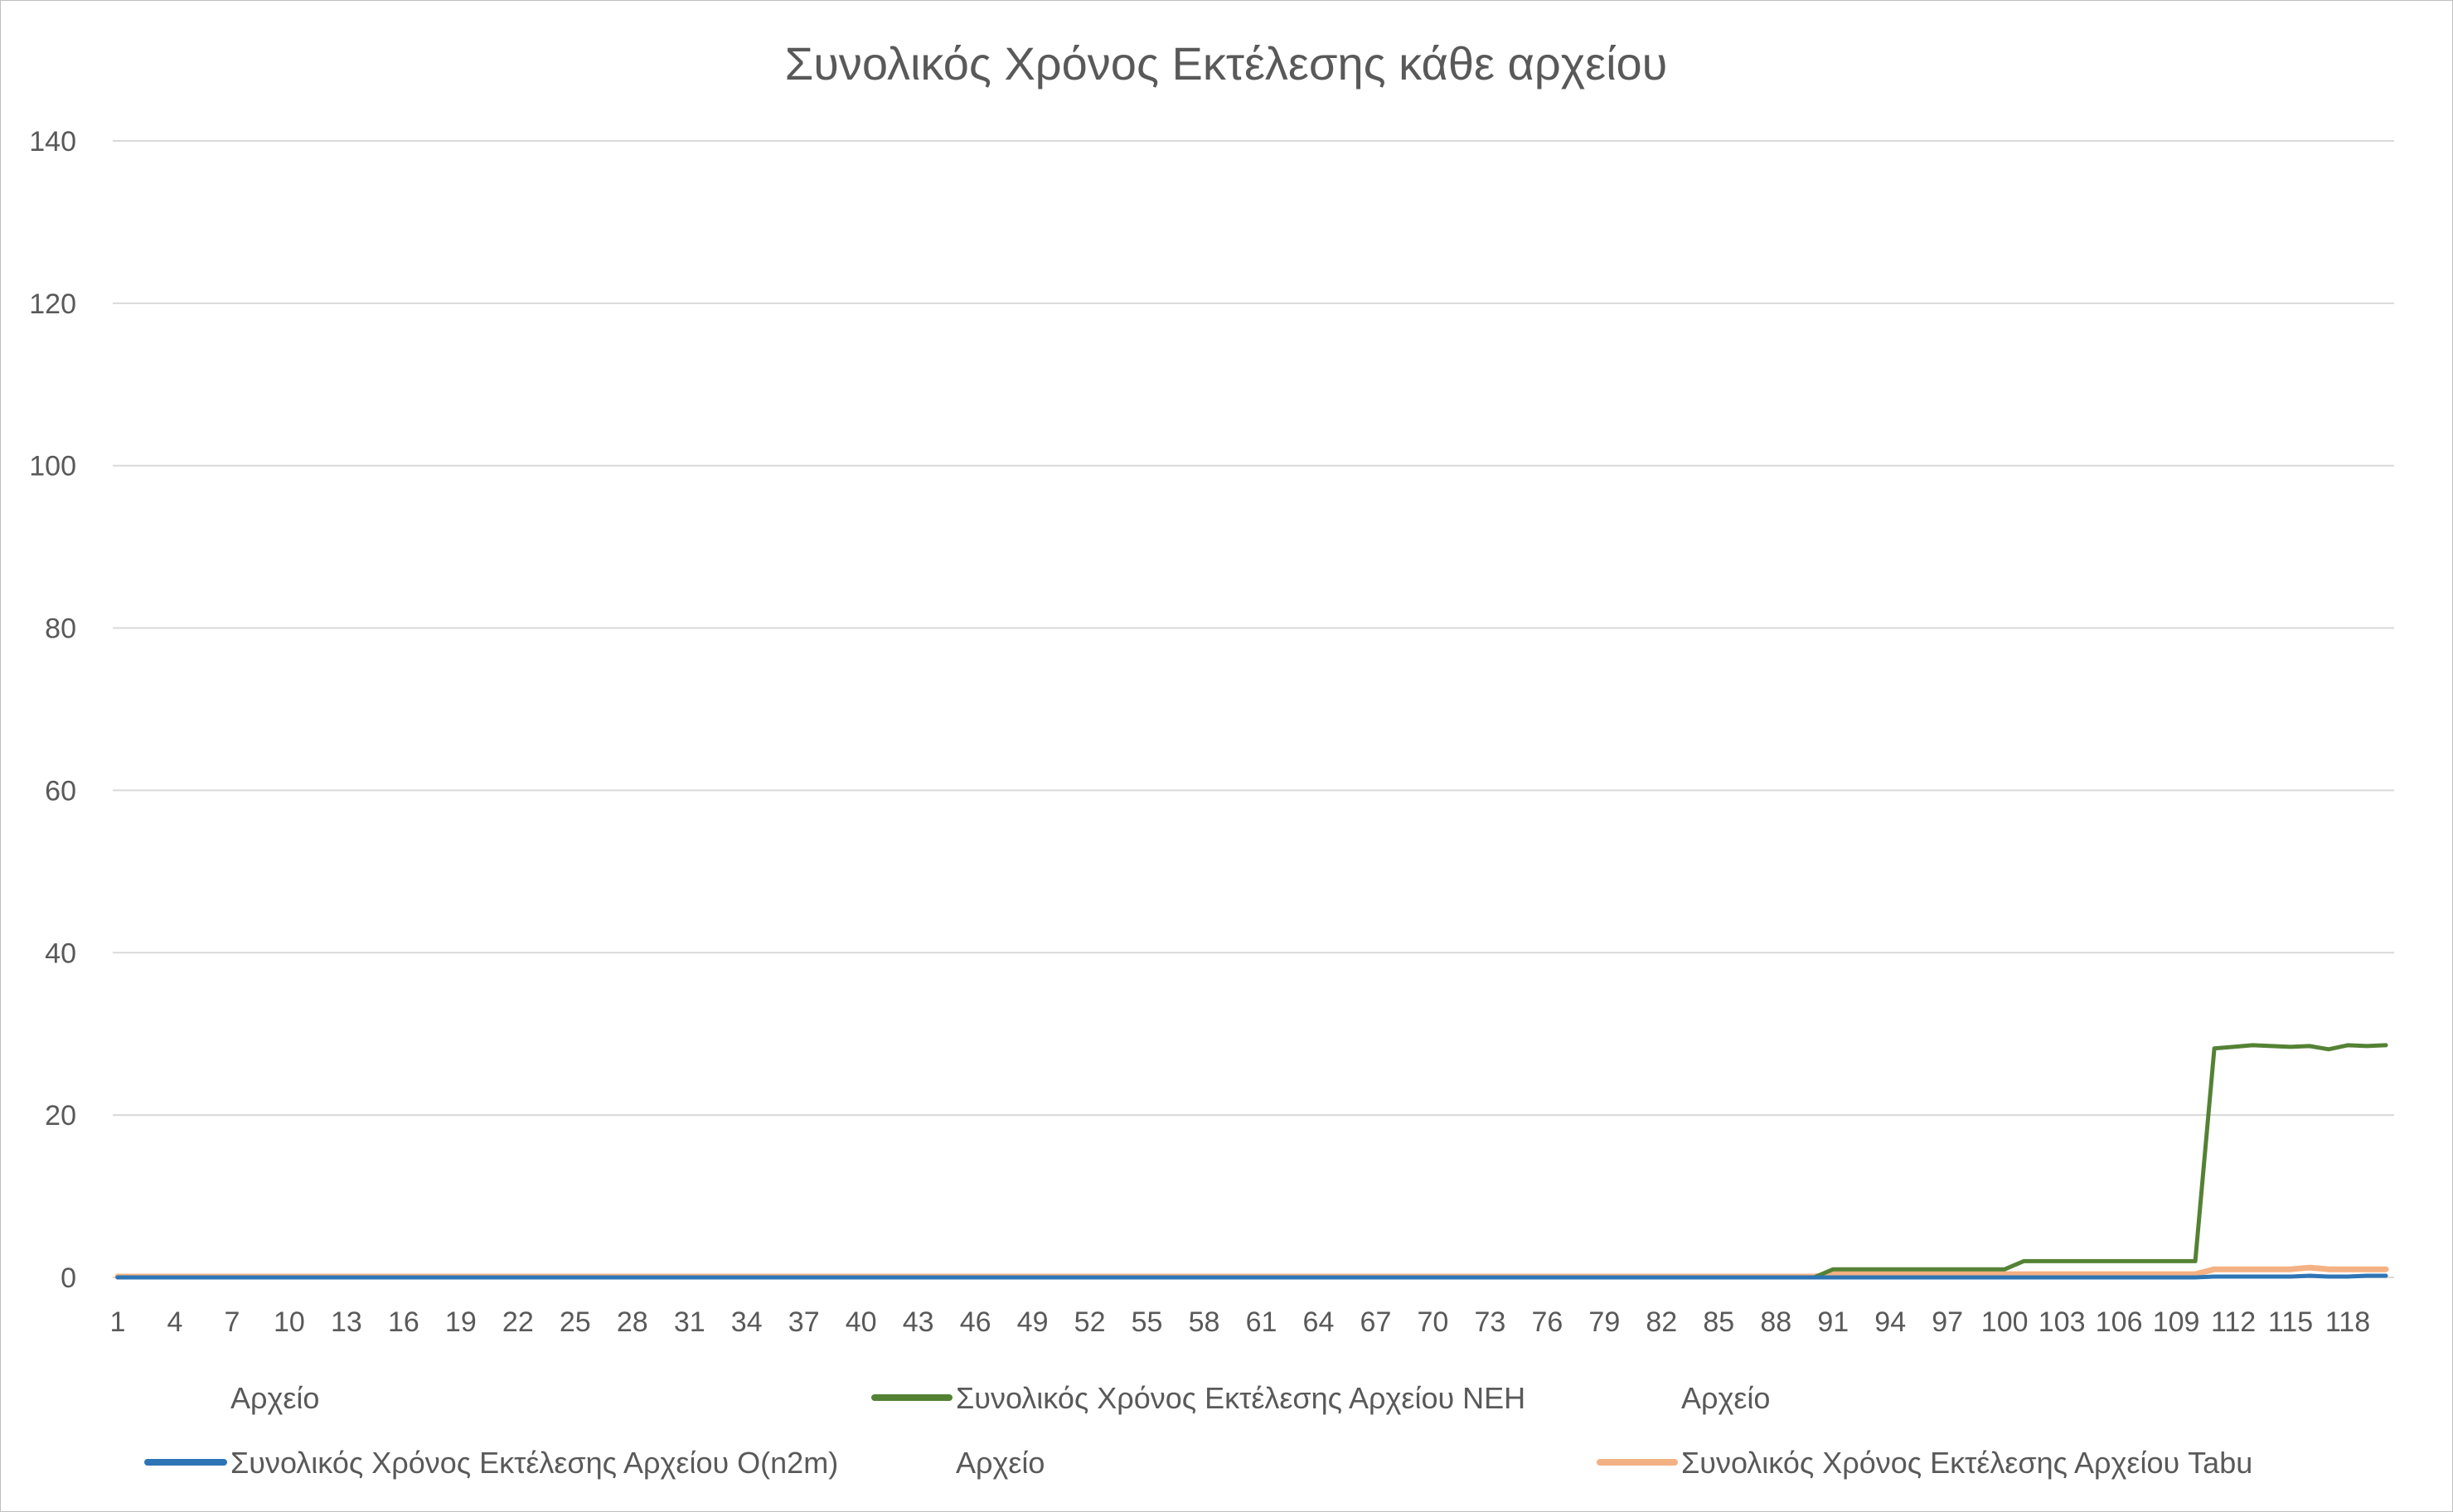  Describe the element at coordinates (1947, 1322) in the screenshot. I see `x-tick-label: 97` at that location.